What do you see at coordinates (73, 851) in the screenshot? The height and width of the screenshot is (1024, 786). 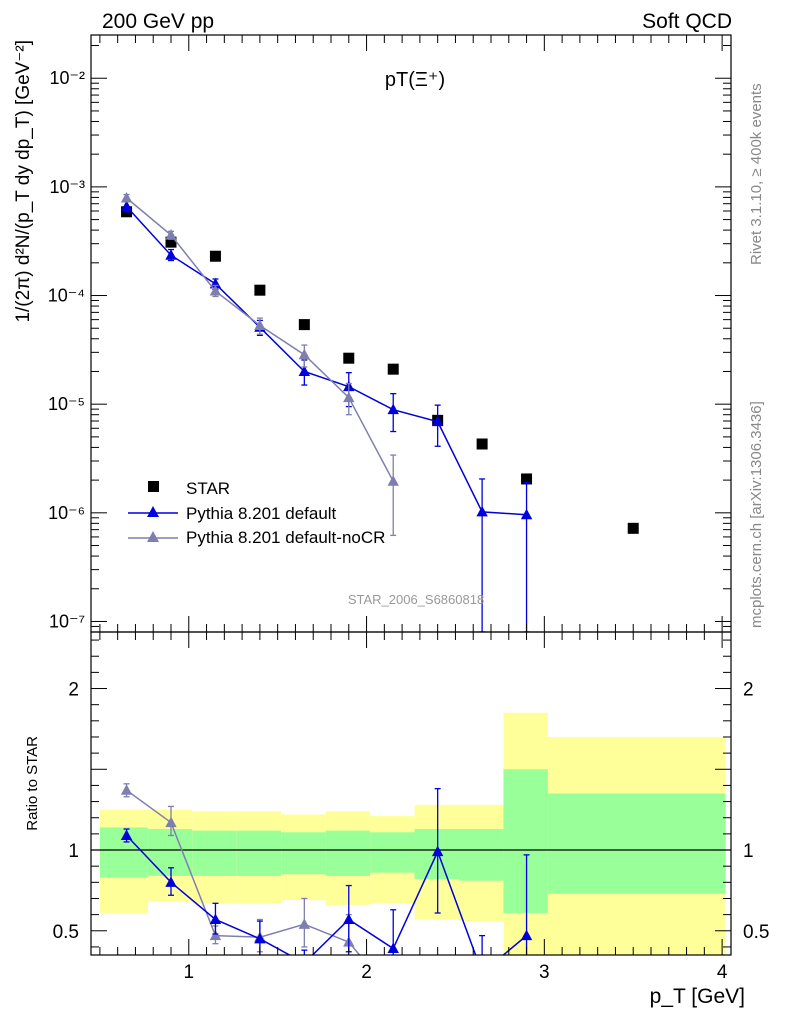 I see `ratio-ytick-label-left-1: 1` at bounding box center [73, 851].